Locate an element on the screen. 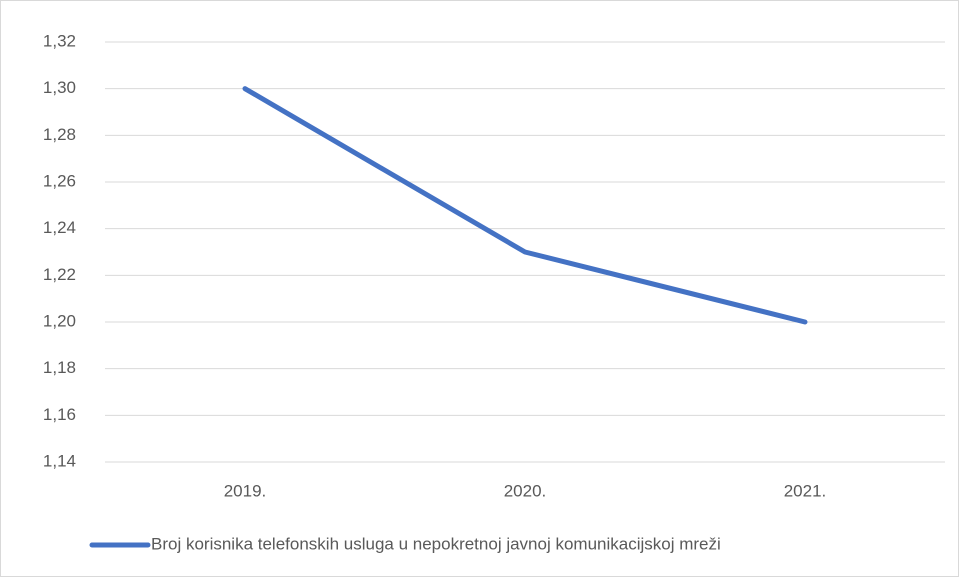  x-tick-label: 2019. is located at coordinates (245, 490).